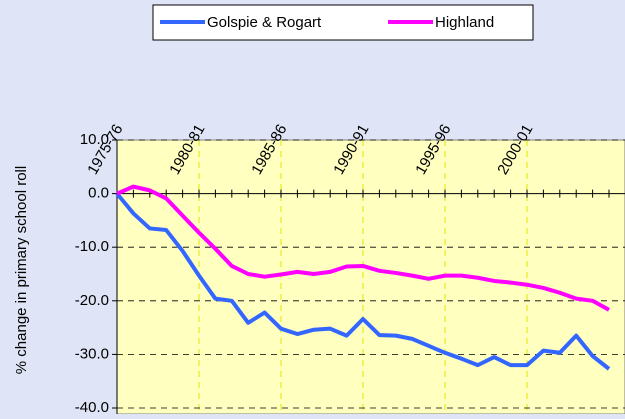  Describe the element at coordinates (94, 139) in the screenshot. I see `y-tick-label: 10.0` at that location.